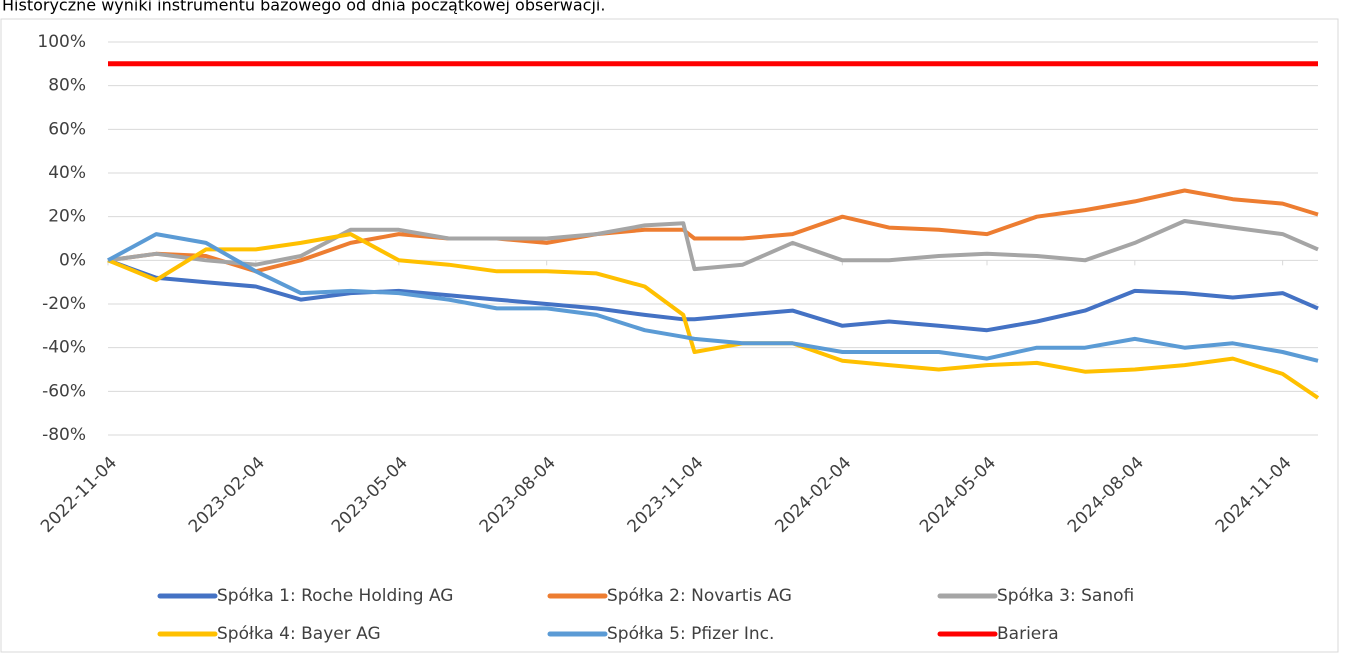 The height and width of the screenshot is (653, 1359). Describe the element at coordinates (299, 634) in the screenshot. I see `legend-label: Spółka 4: Bayer AG` at that location.